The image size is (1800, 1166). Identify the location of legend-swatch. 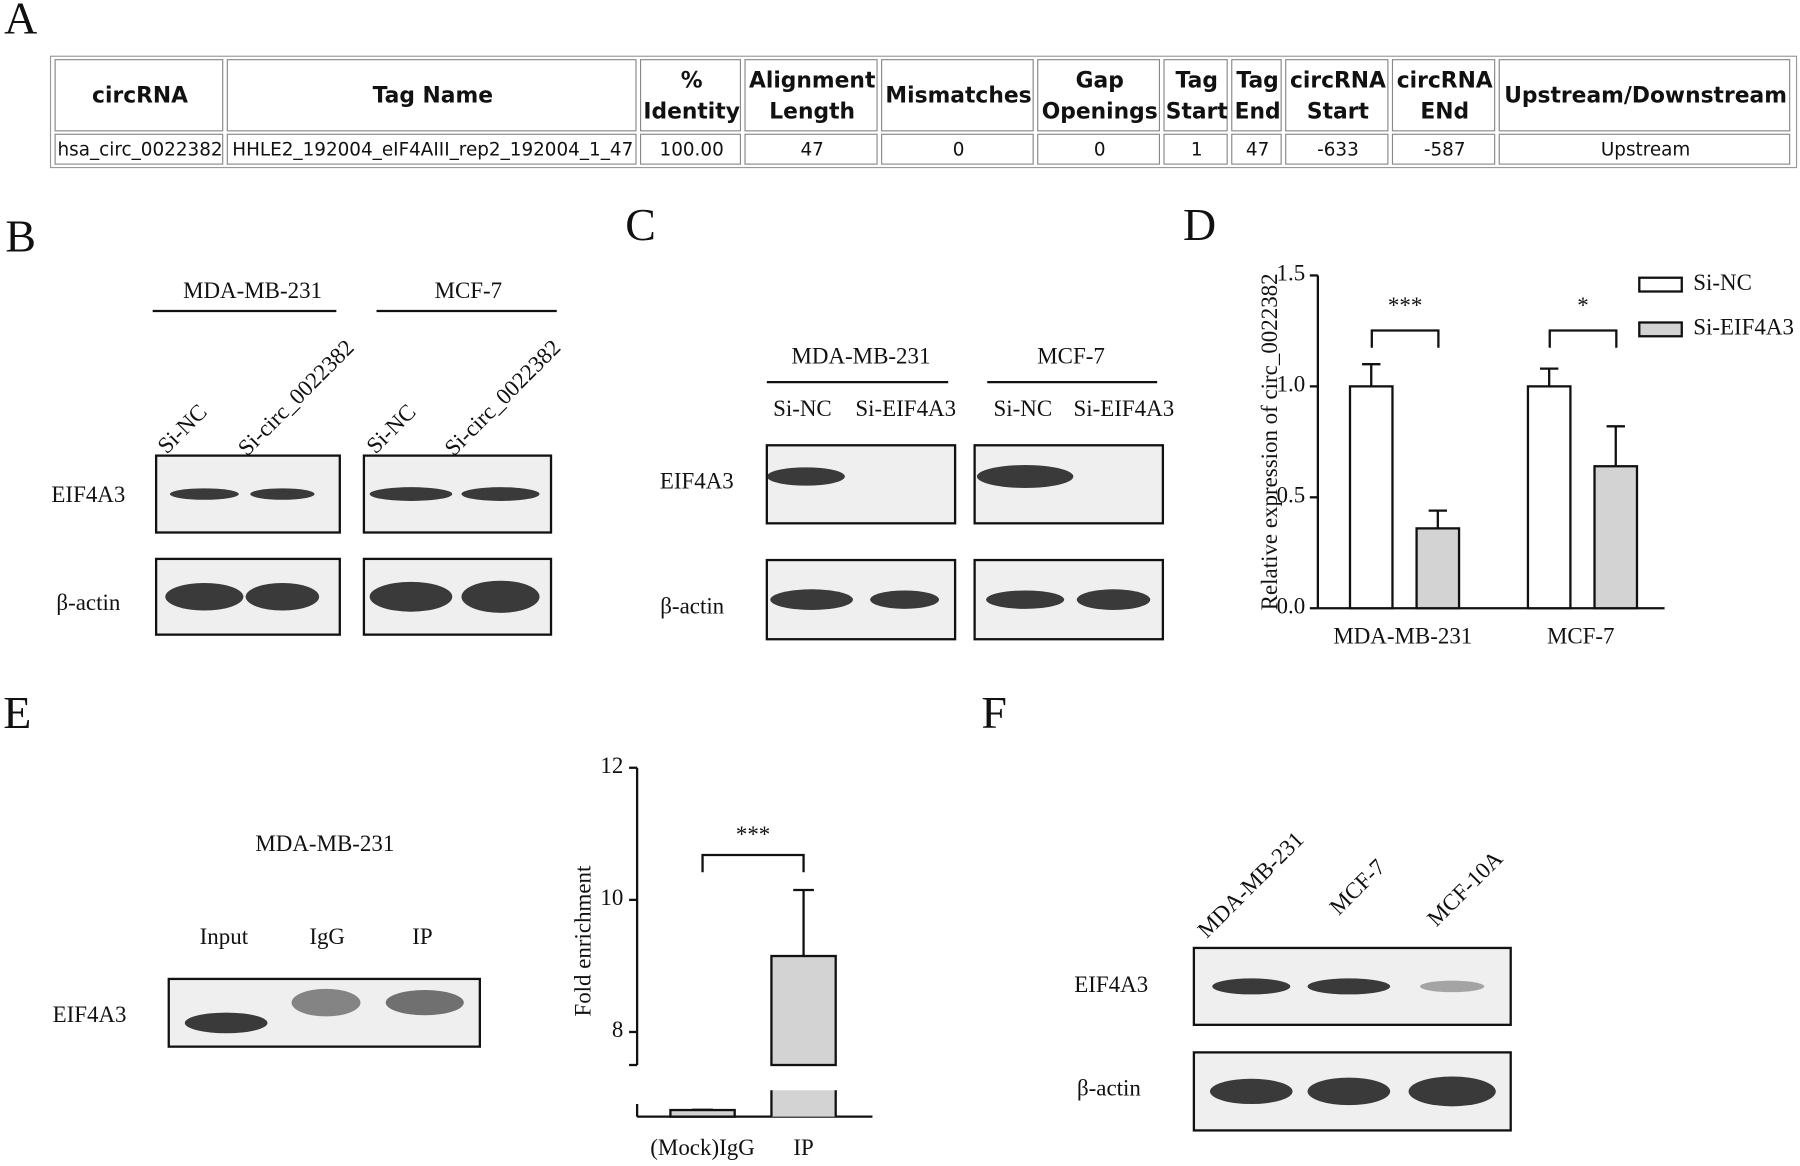
(1660, 284).